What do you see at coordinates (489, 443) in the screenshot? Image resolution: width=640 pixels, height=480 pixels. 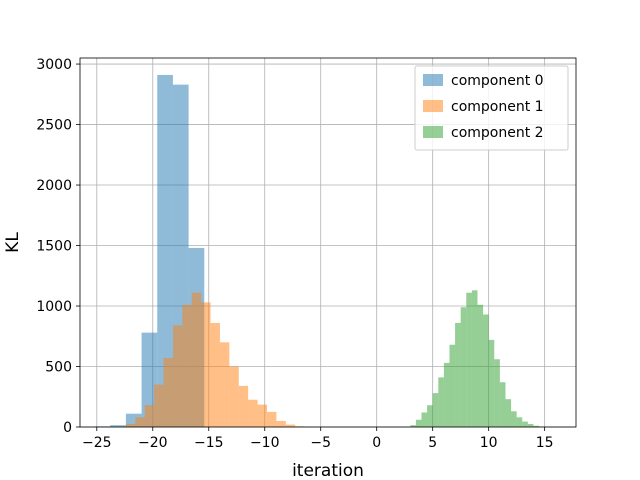 I see `x-tick-label-7: 10` at bounding box center [489, 443].